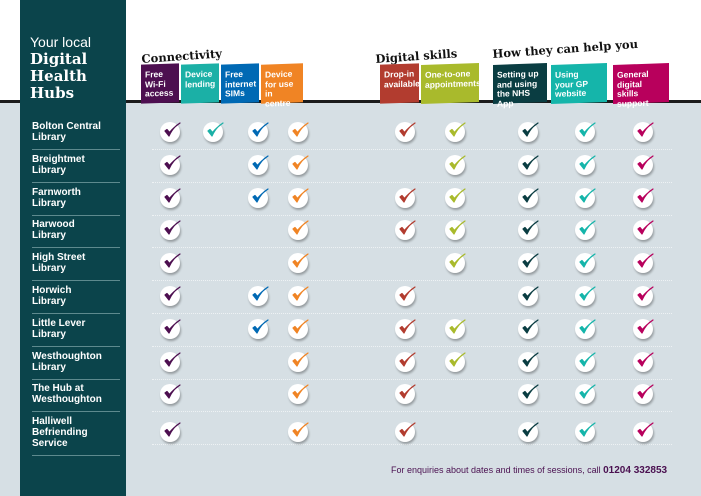 This screenshot has height=496, width=701. What do you see at coordinates (630, 88) in the screenshot?
I see `column-header-line: digital skills` at bounding box center [630, 88].